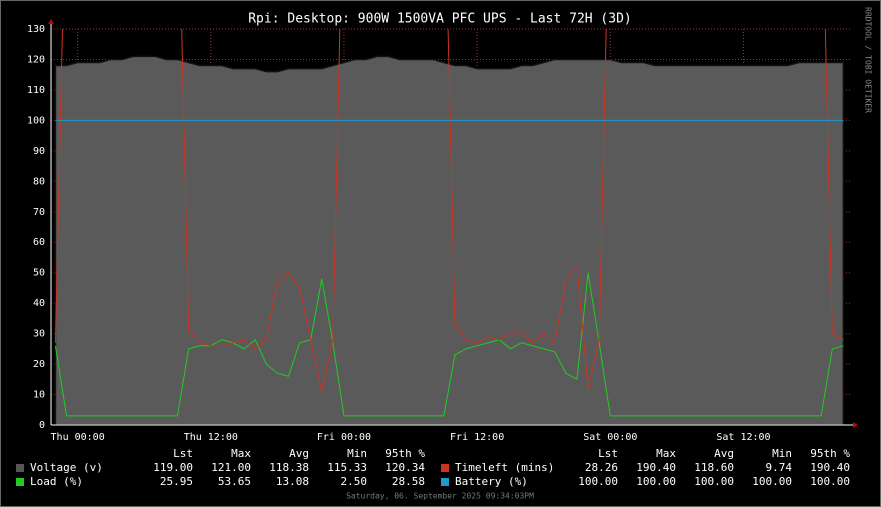  I want to click on x-tick-label: Sat 12:00, so click(743, 437).